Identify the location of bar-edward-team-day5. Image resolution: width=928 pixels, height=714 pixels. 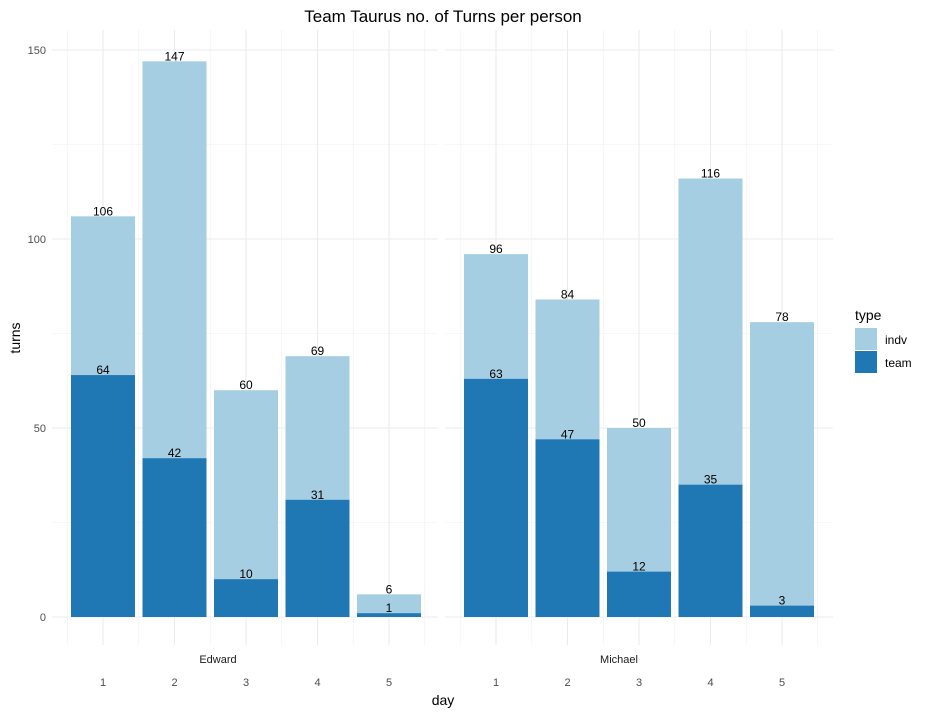
(389, 615).